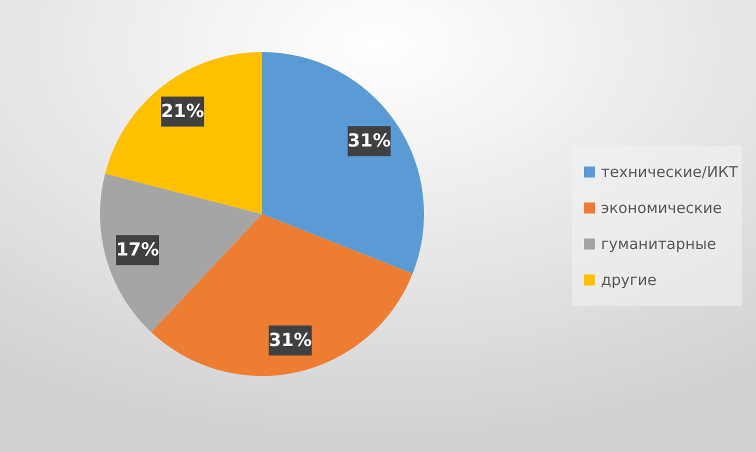 Image resolution: width=756 pixels, height=452 pixels. I want to click on legend-label: технические/ИКТ, so click(670, 172).